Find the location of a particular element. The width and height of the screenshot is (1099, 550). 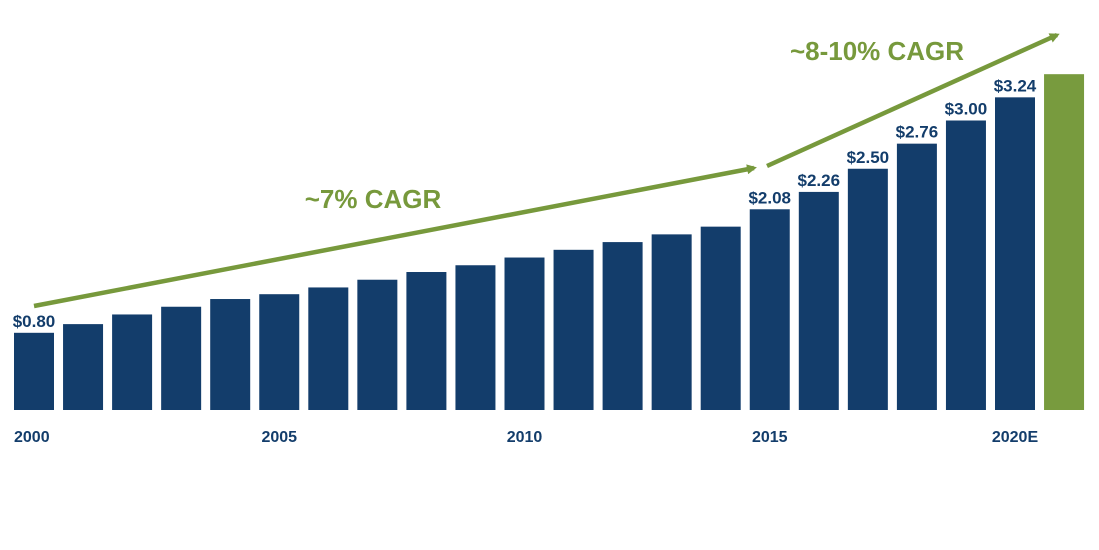

bar-2005 is located at coordinates (279, 352).